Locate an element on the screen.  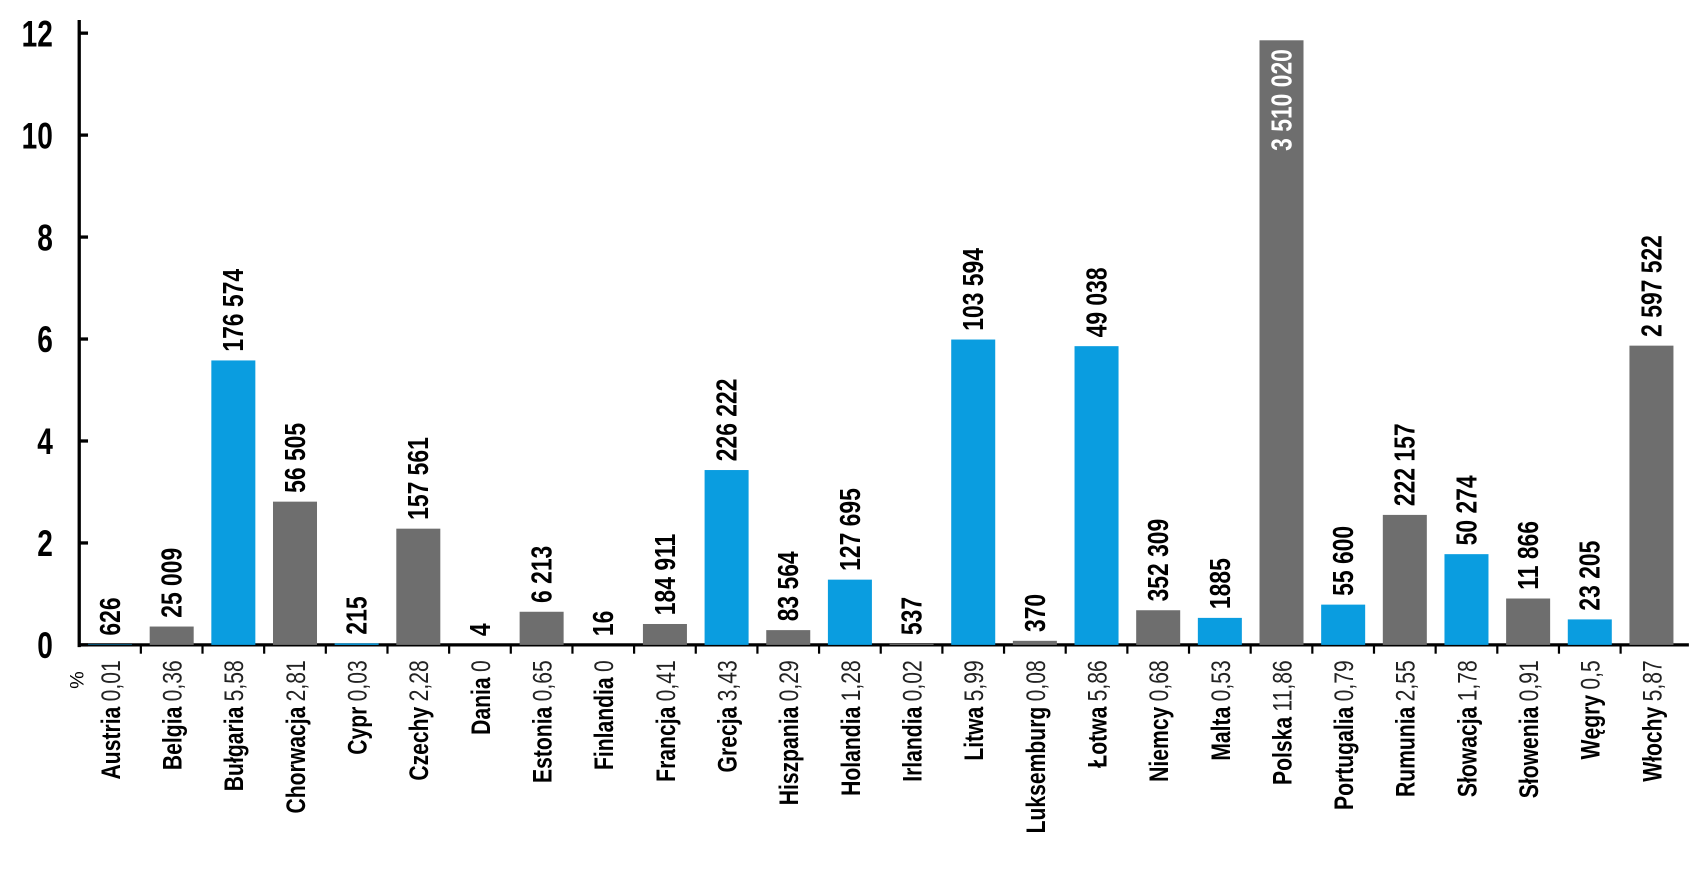
count-label: 626 is located at coordinates (111, 616).